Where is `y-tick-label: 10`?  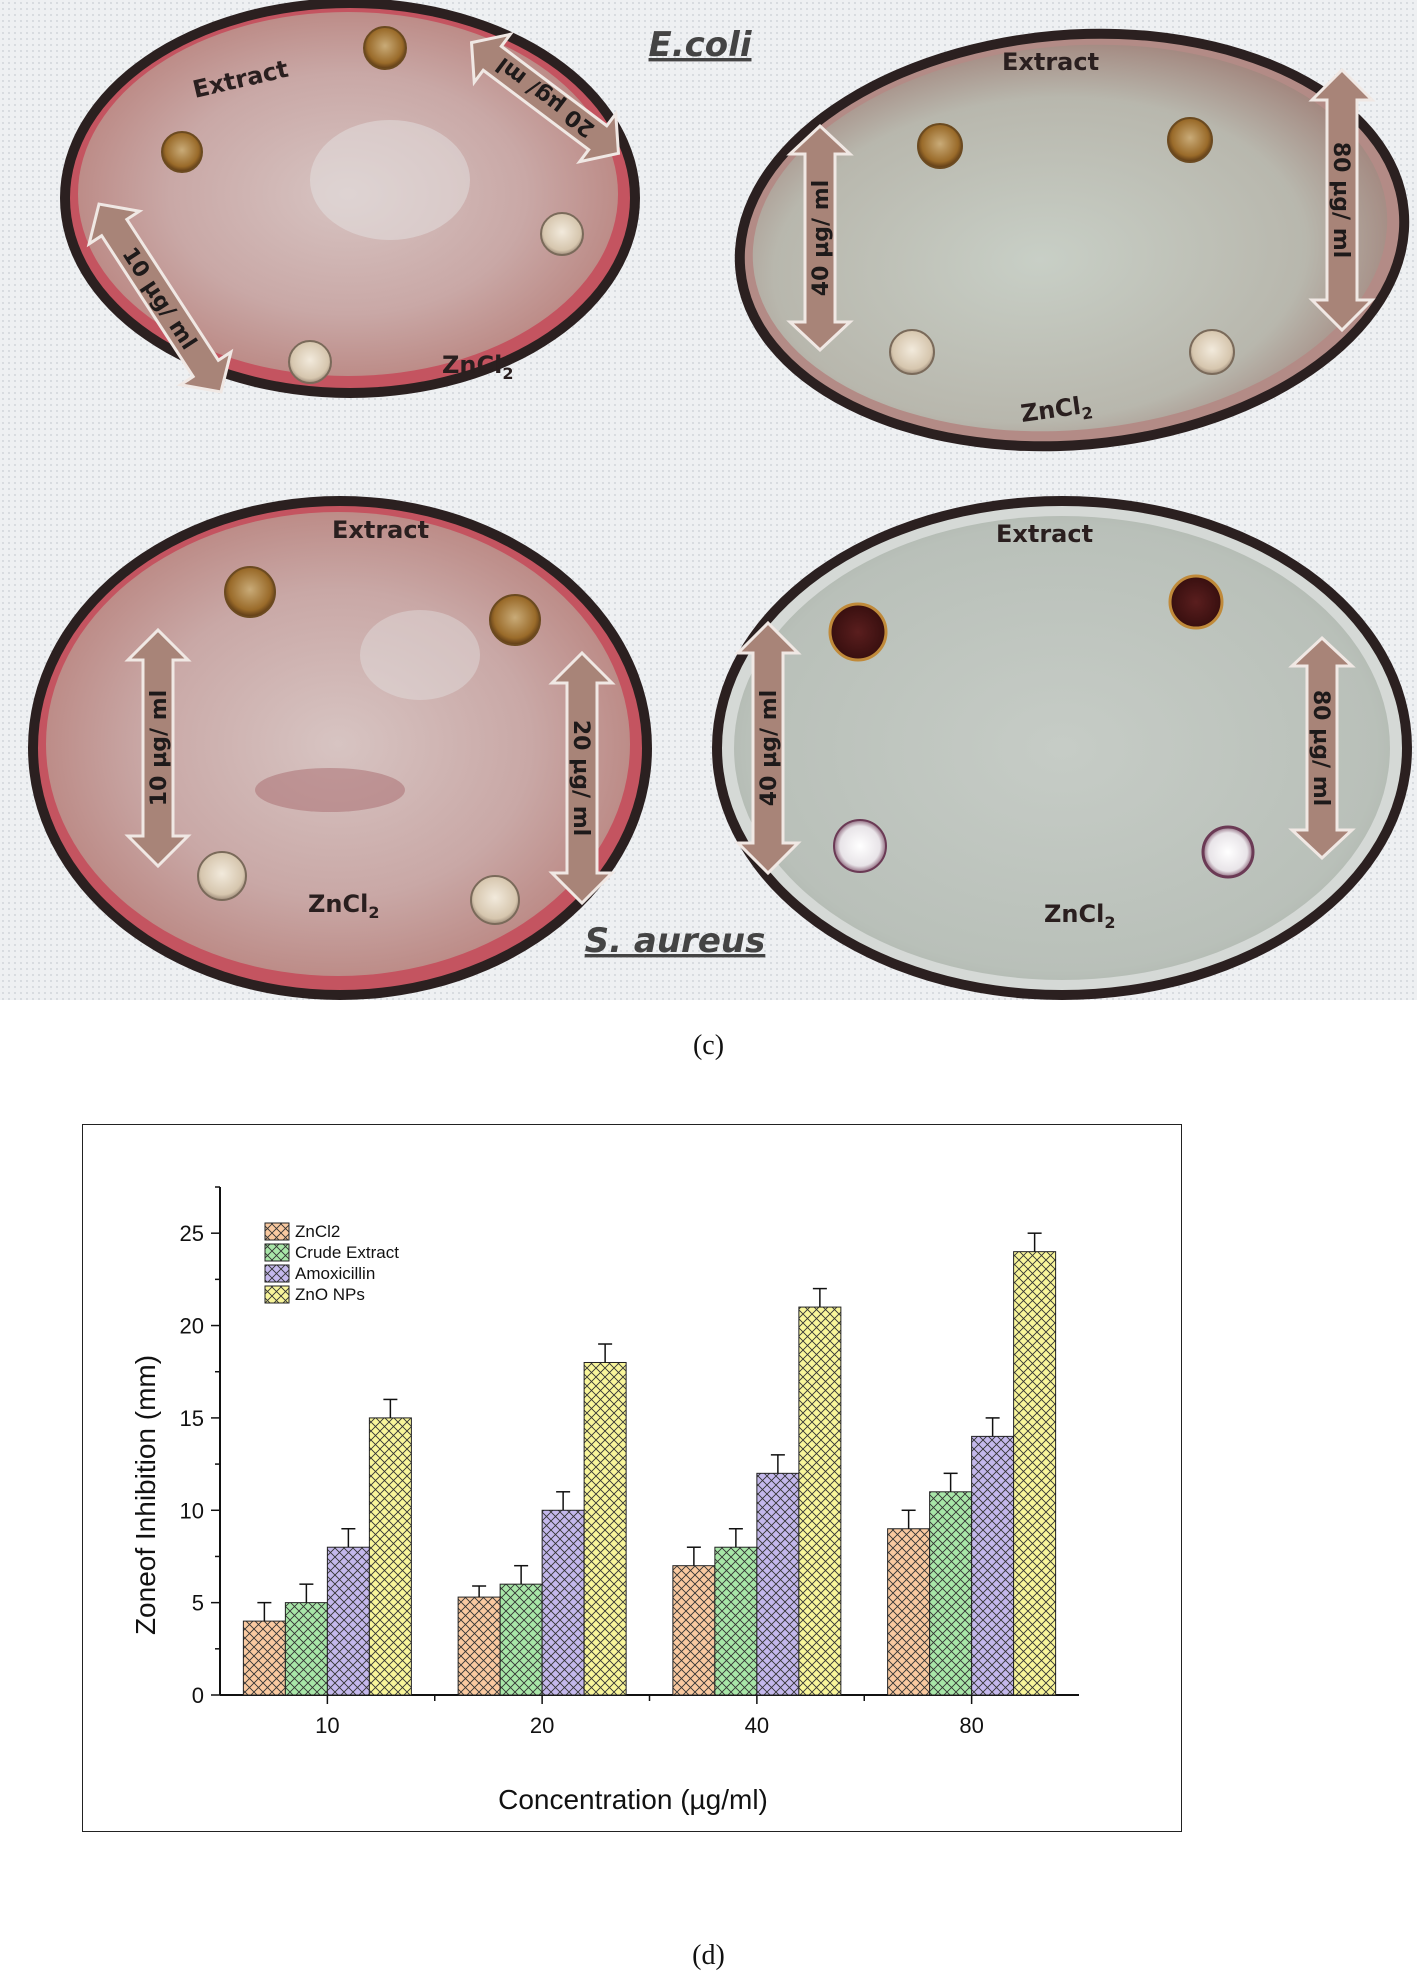
y-tick-label: 10 is located at coordinates (192, 1510).